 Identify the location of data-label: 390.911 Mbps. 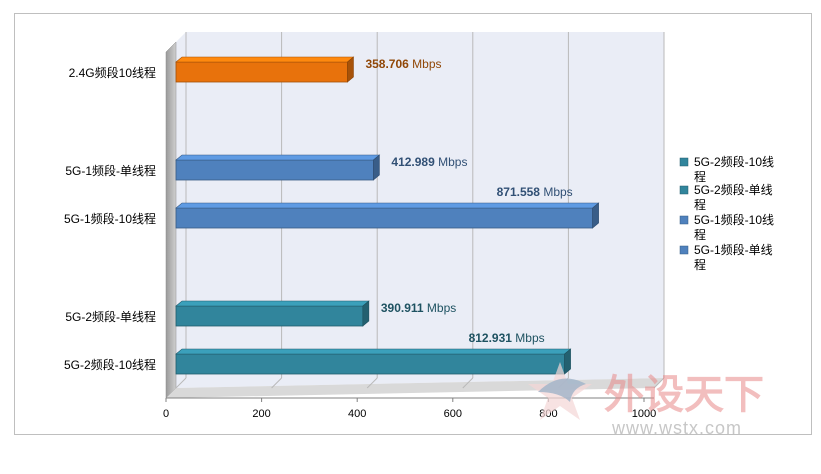
(418, 308).